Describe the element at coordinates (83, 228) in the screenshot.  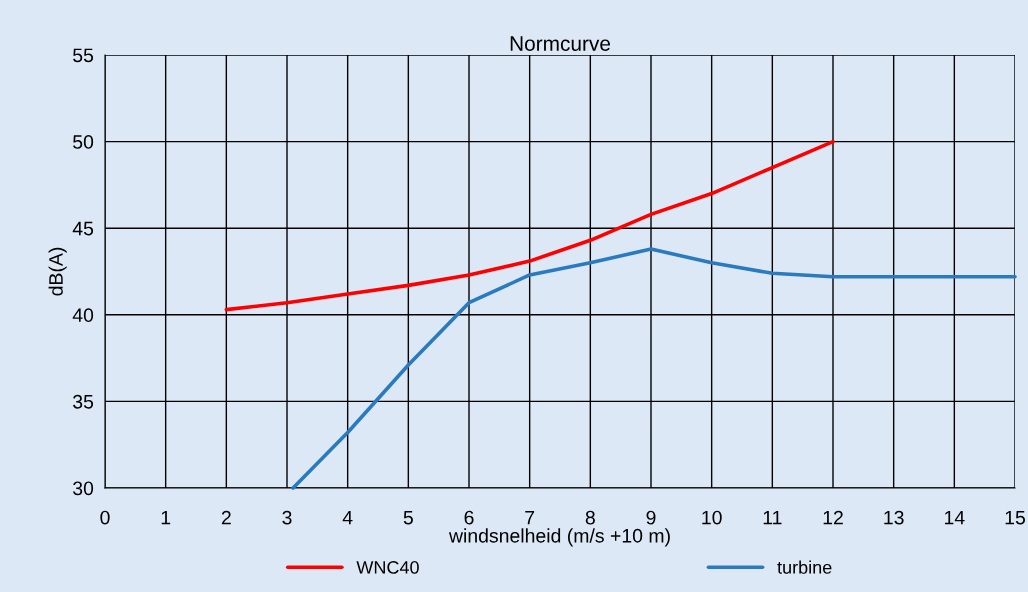
I see `y-tick-label: 45` at that location.